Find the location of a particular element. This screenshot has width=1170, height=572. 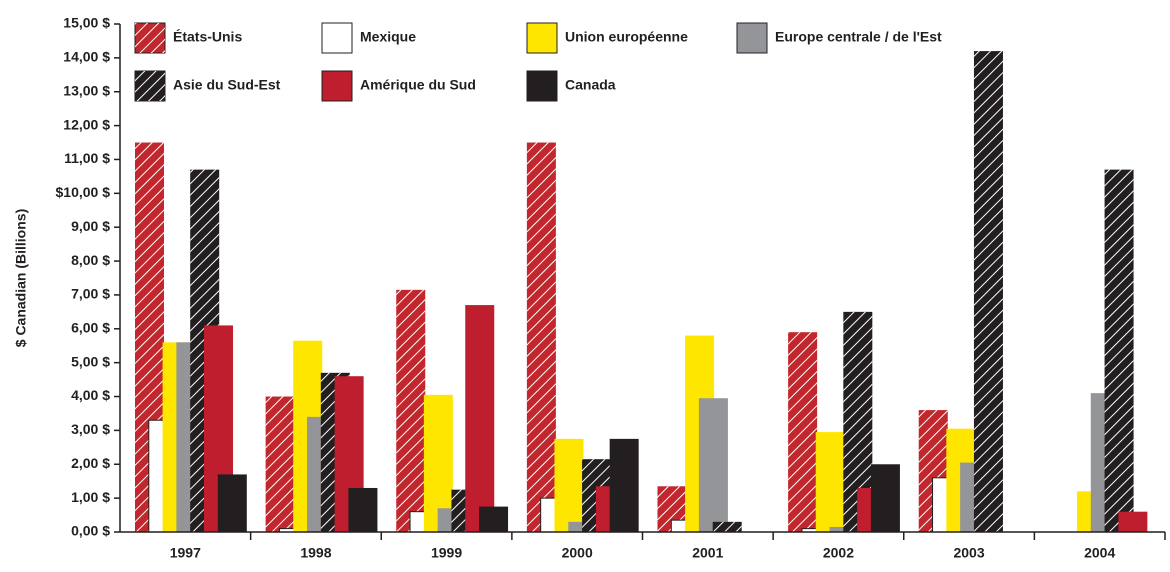

y-tick-label: 6,00 $ is located at coordinates (90, 328).